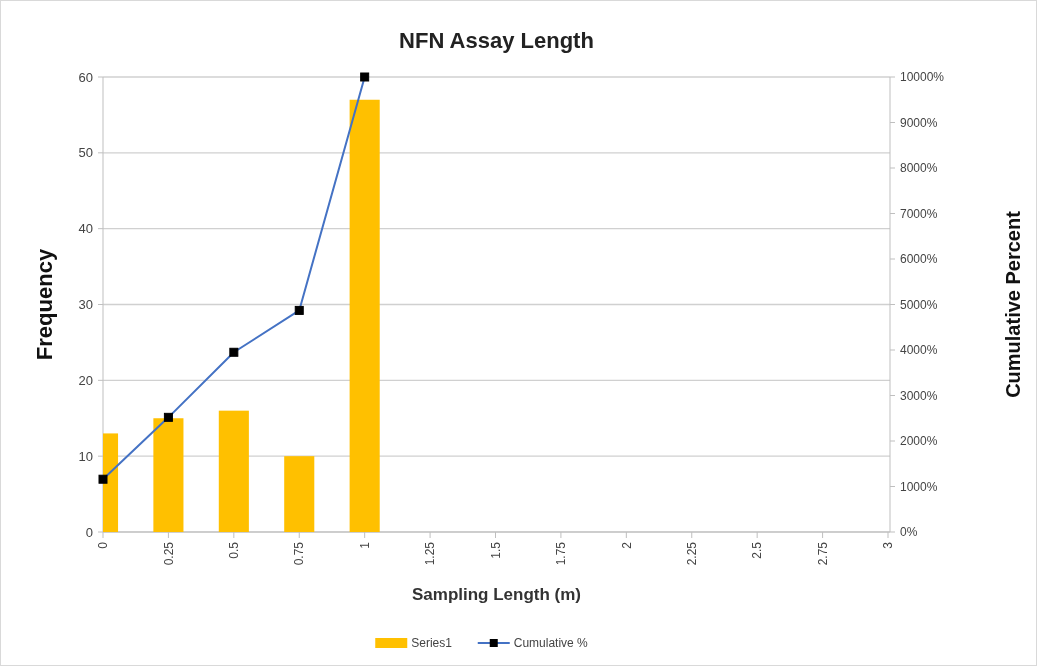 This screenshot has height=666, width=1037. What do you see at coordinates (85, 456) in the screenshot?
I see `y-tick-label: 10` at bounding box center [85, 456].